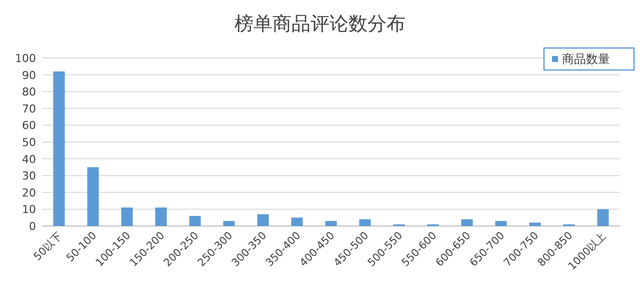 This screenshot has height=296, width=640. What do you see at coordinates (320, 24) in the screenshot?
I see `chart-title: 榜单商品评论数分布` at bounding box center [320, 24].